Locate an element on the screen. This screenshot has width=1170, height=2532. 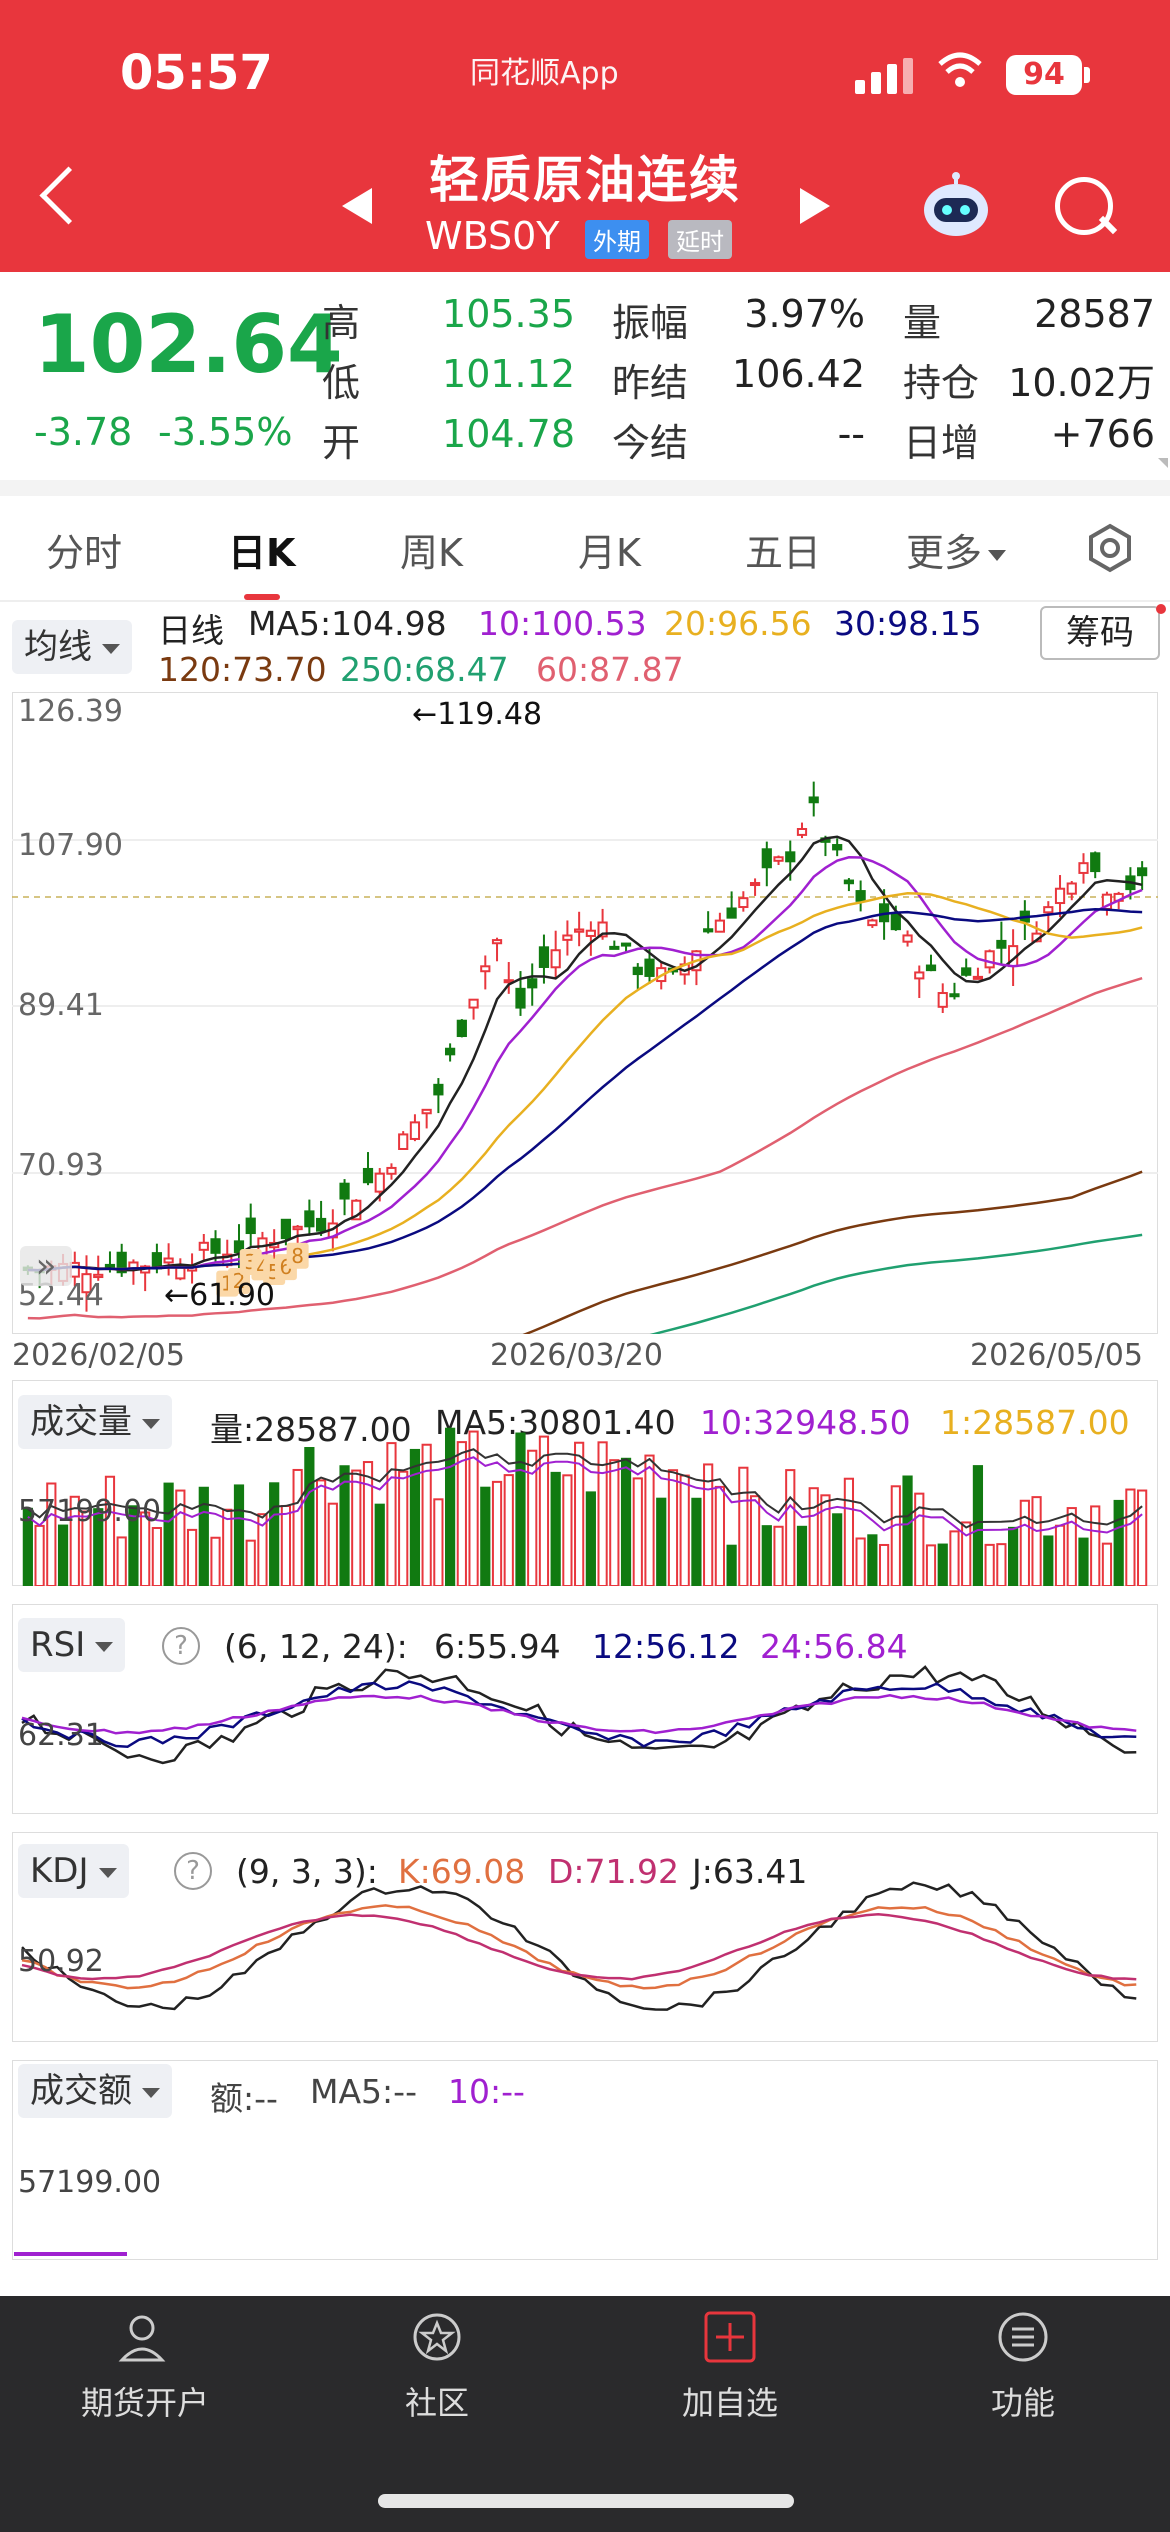
last-price: 102.64 is located at coordinates (188, 344).